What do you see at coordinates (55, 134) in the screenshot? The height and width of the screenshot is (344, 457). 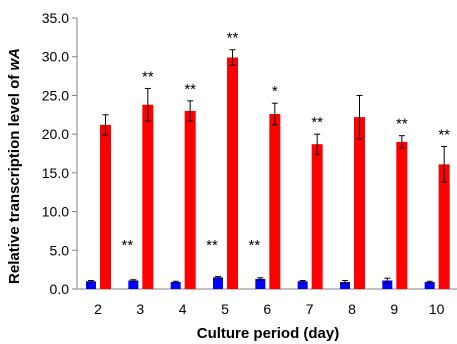 I see `y-tick-label: 20.0` at bounding box center [55, 134].